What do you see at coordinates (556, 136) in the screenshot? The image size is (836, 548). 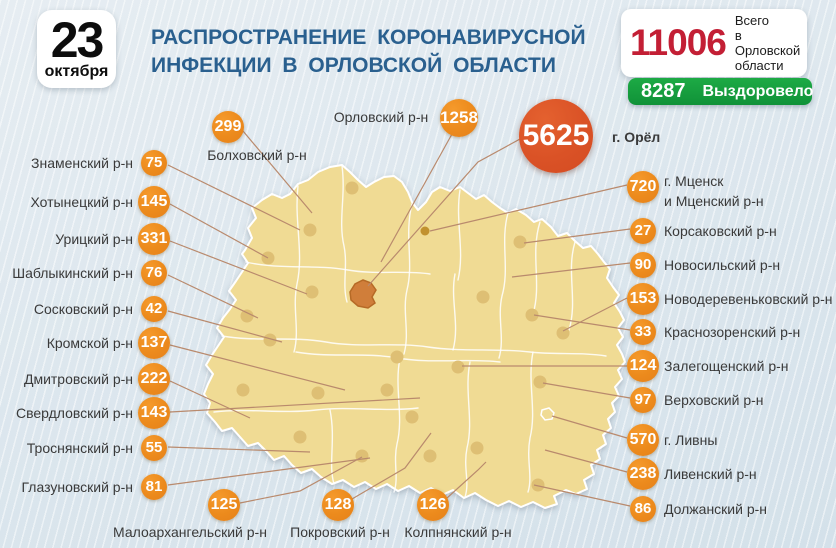 I see `district-value-bubble: 5625` at bounding box center [556, 136].